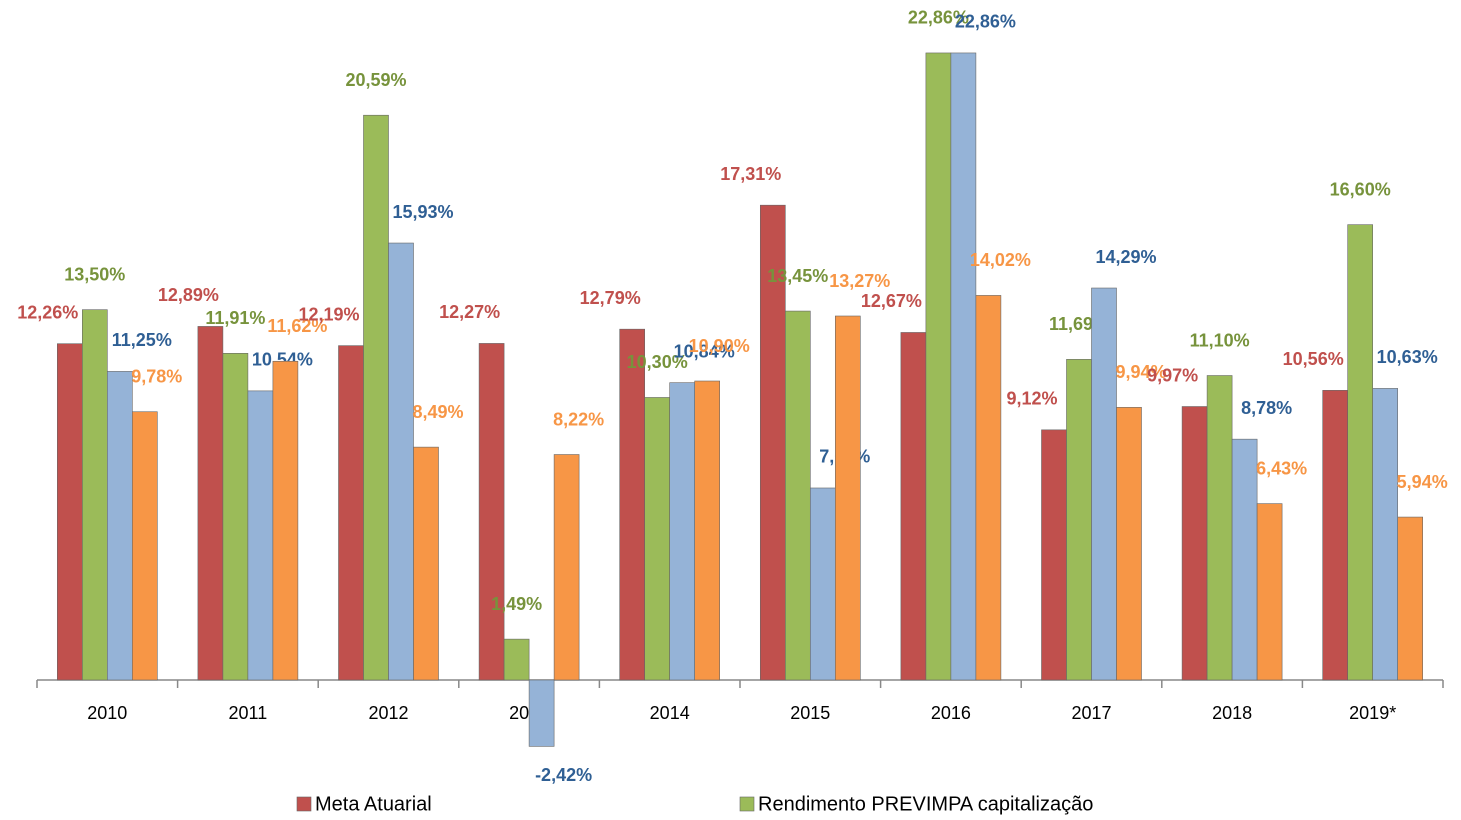 Image resolution: width=1461 pixels, height=820 pixels. I want to click on value-label: 11,62%, so click(297, 326).